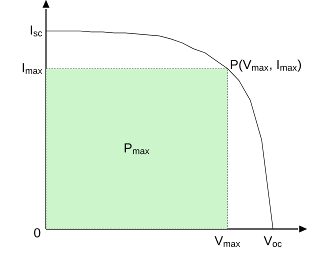 The width and height of the screenshot is (335, 267). What do you see at coordinates (227, 241) in the screenshot?
I see `text: V$_{max}$` at bounding box center [227, 241].